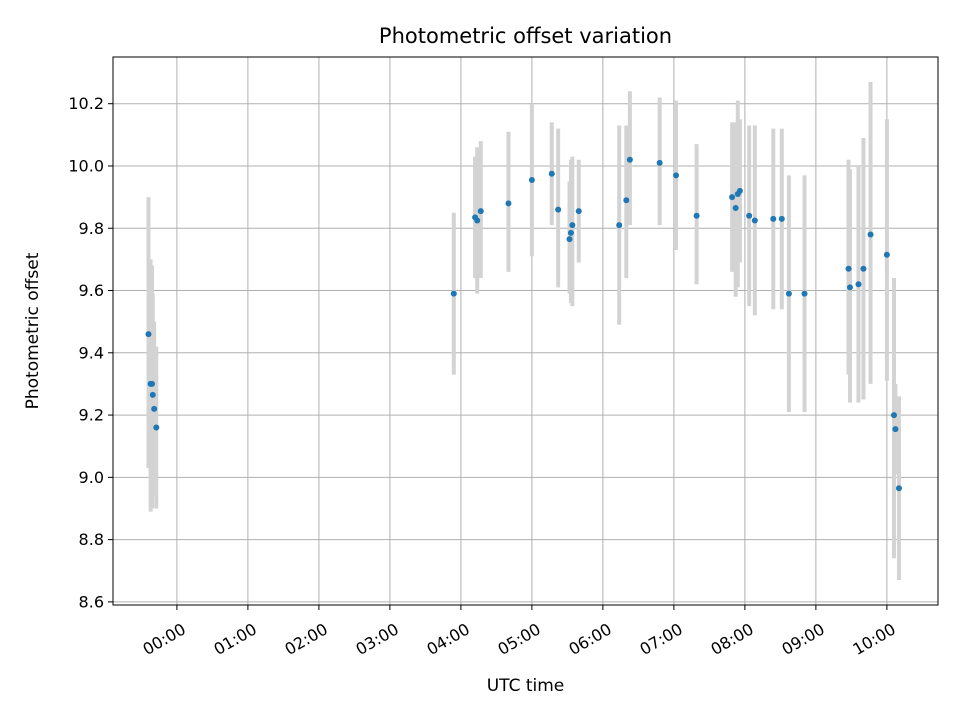  What do you see at coordinates (518, 639) in the screenshot?
I see `x-tick-label: 05:00` at bounding box center [518, 639].